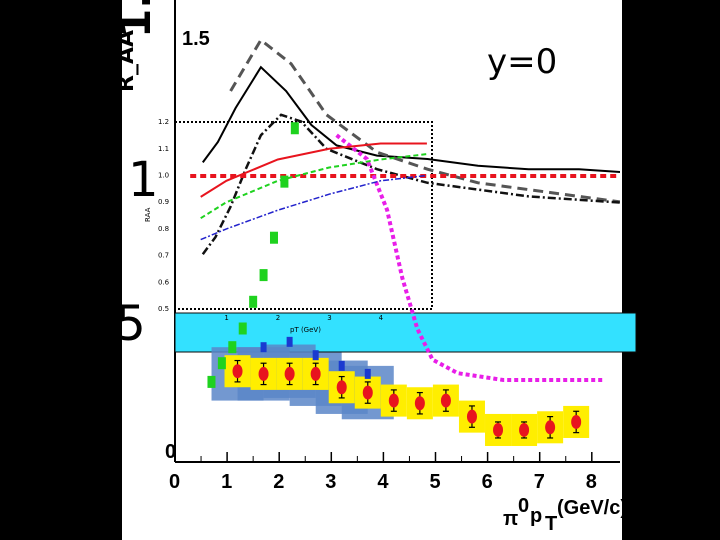 This screenshot has height=540, width=720. Describe the element at coordinates (278, 482) in the screenshot. I see `x-tick-label: 2` at that location.